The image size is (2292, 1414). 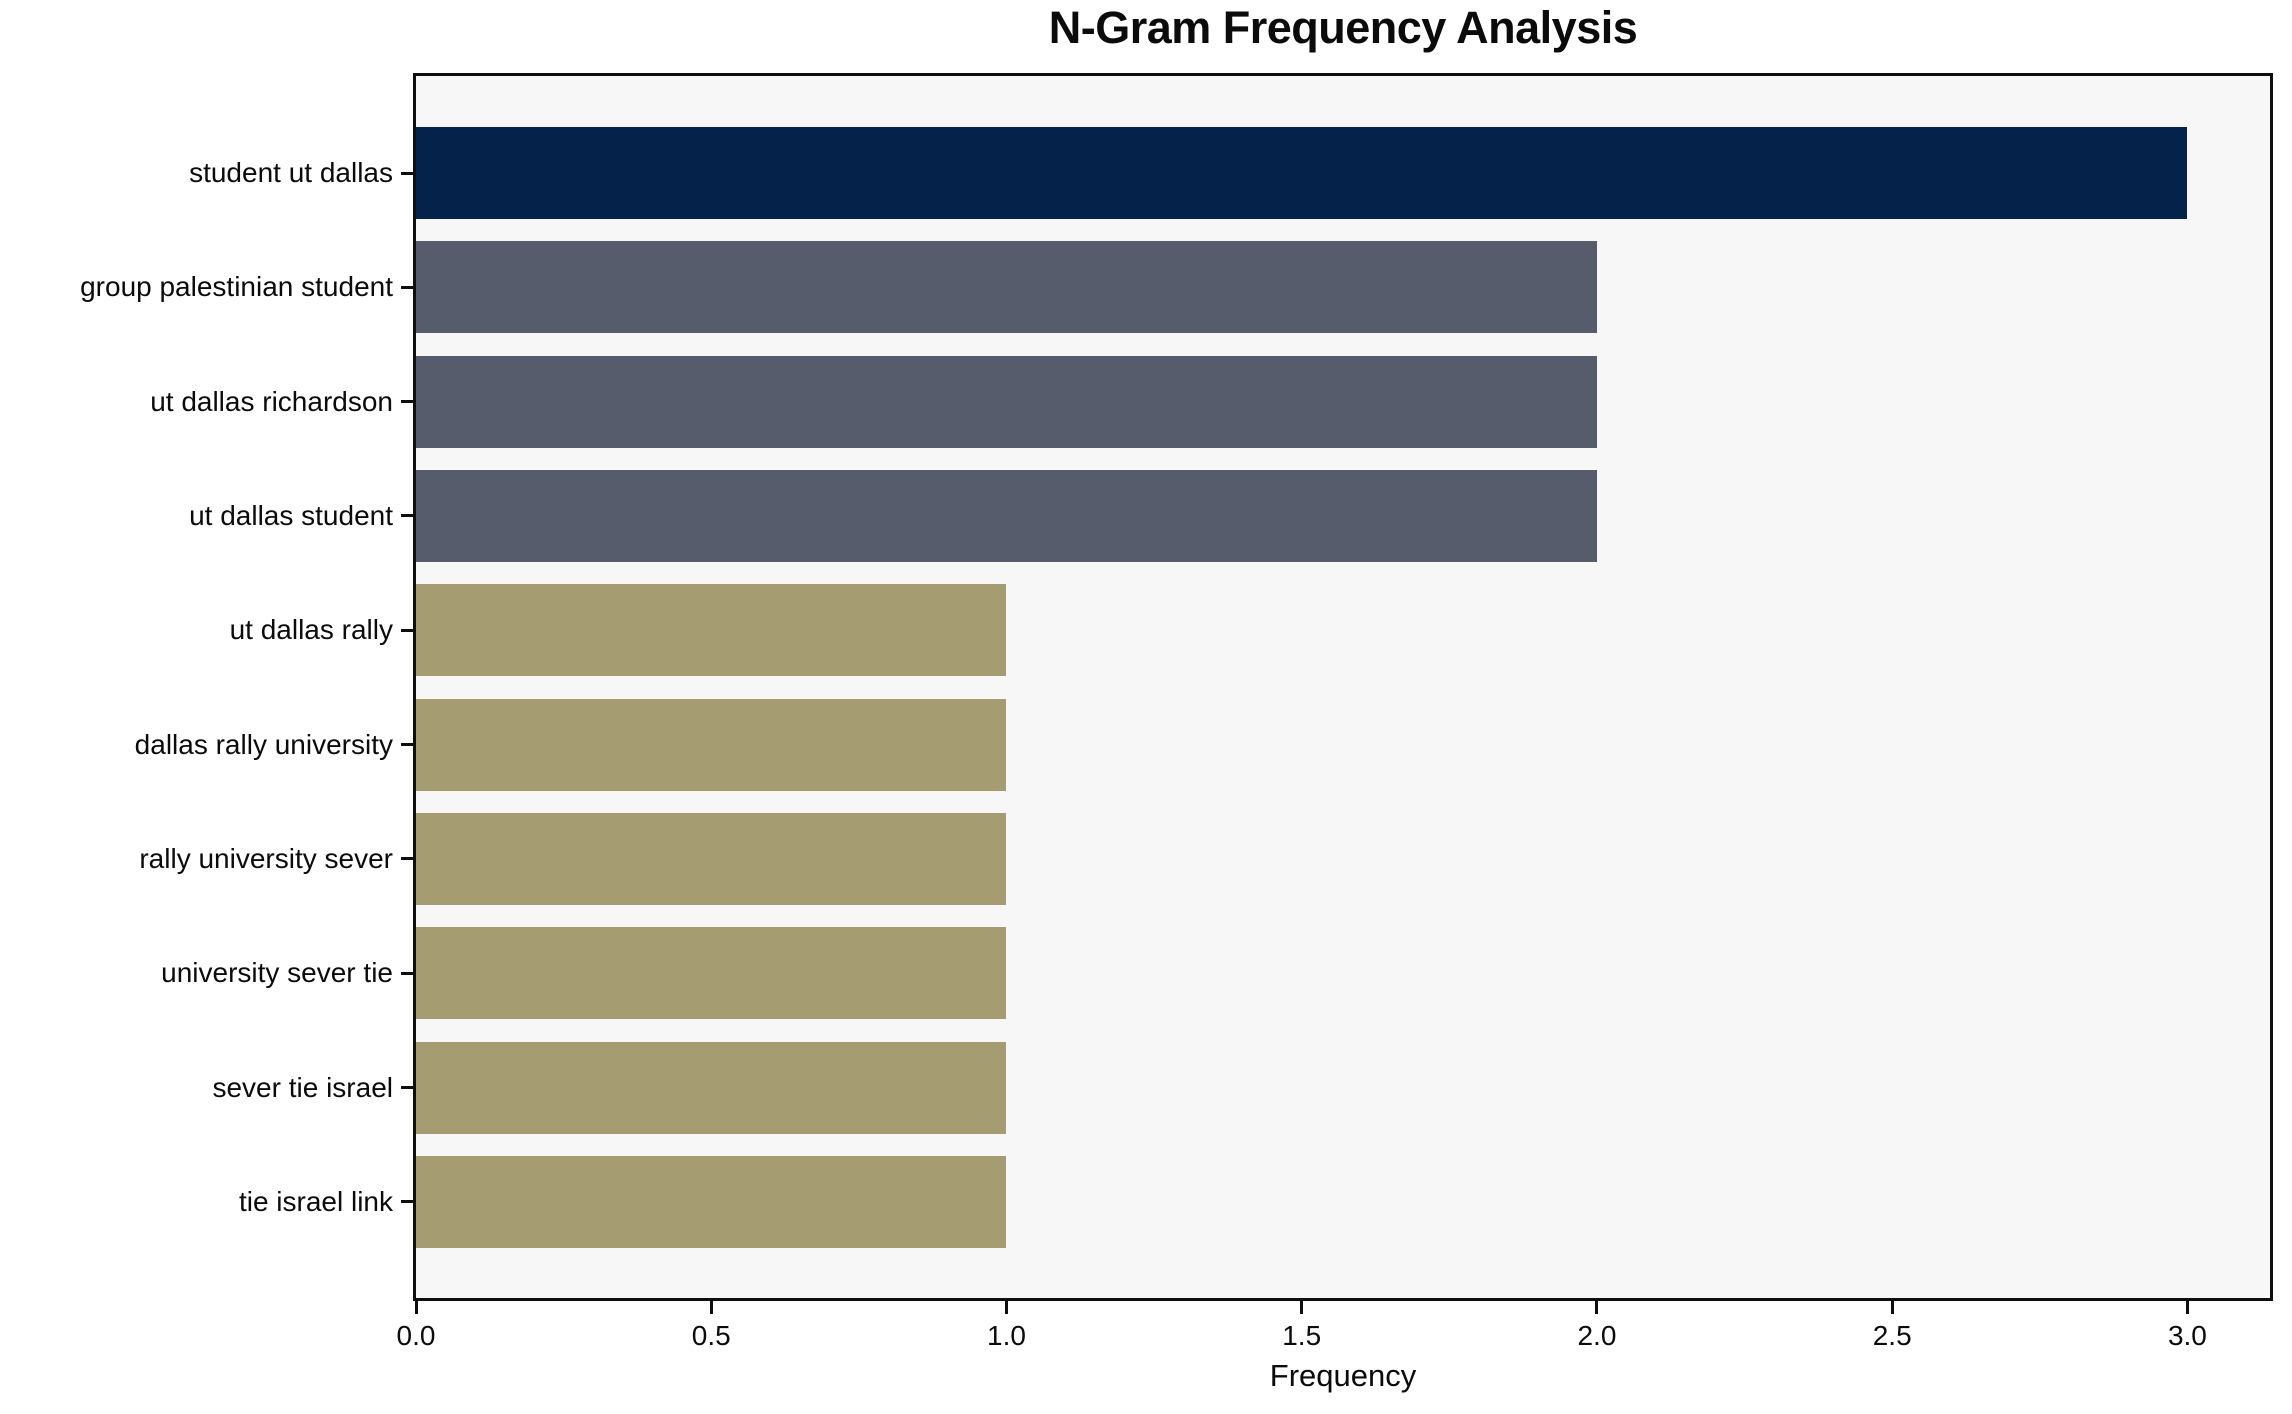 What do you see at coordinates (311, 630) in the screenshot?
I see `y-tick-label: ut dallas rally` at bounding box center [311, 630].